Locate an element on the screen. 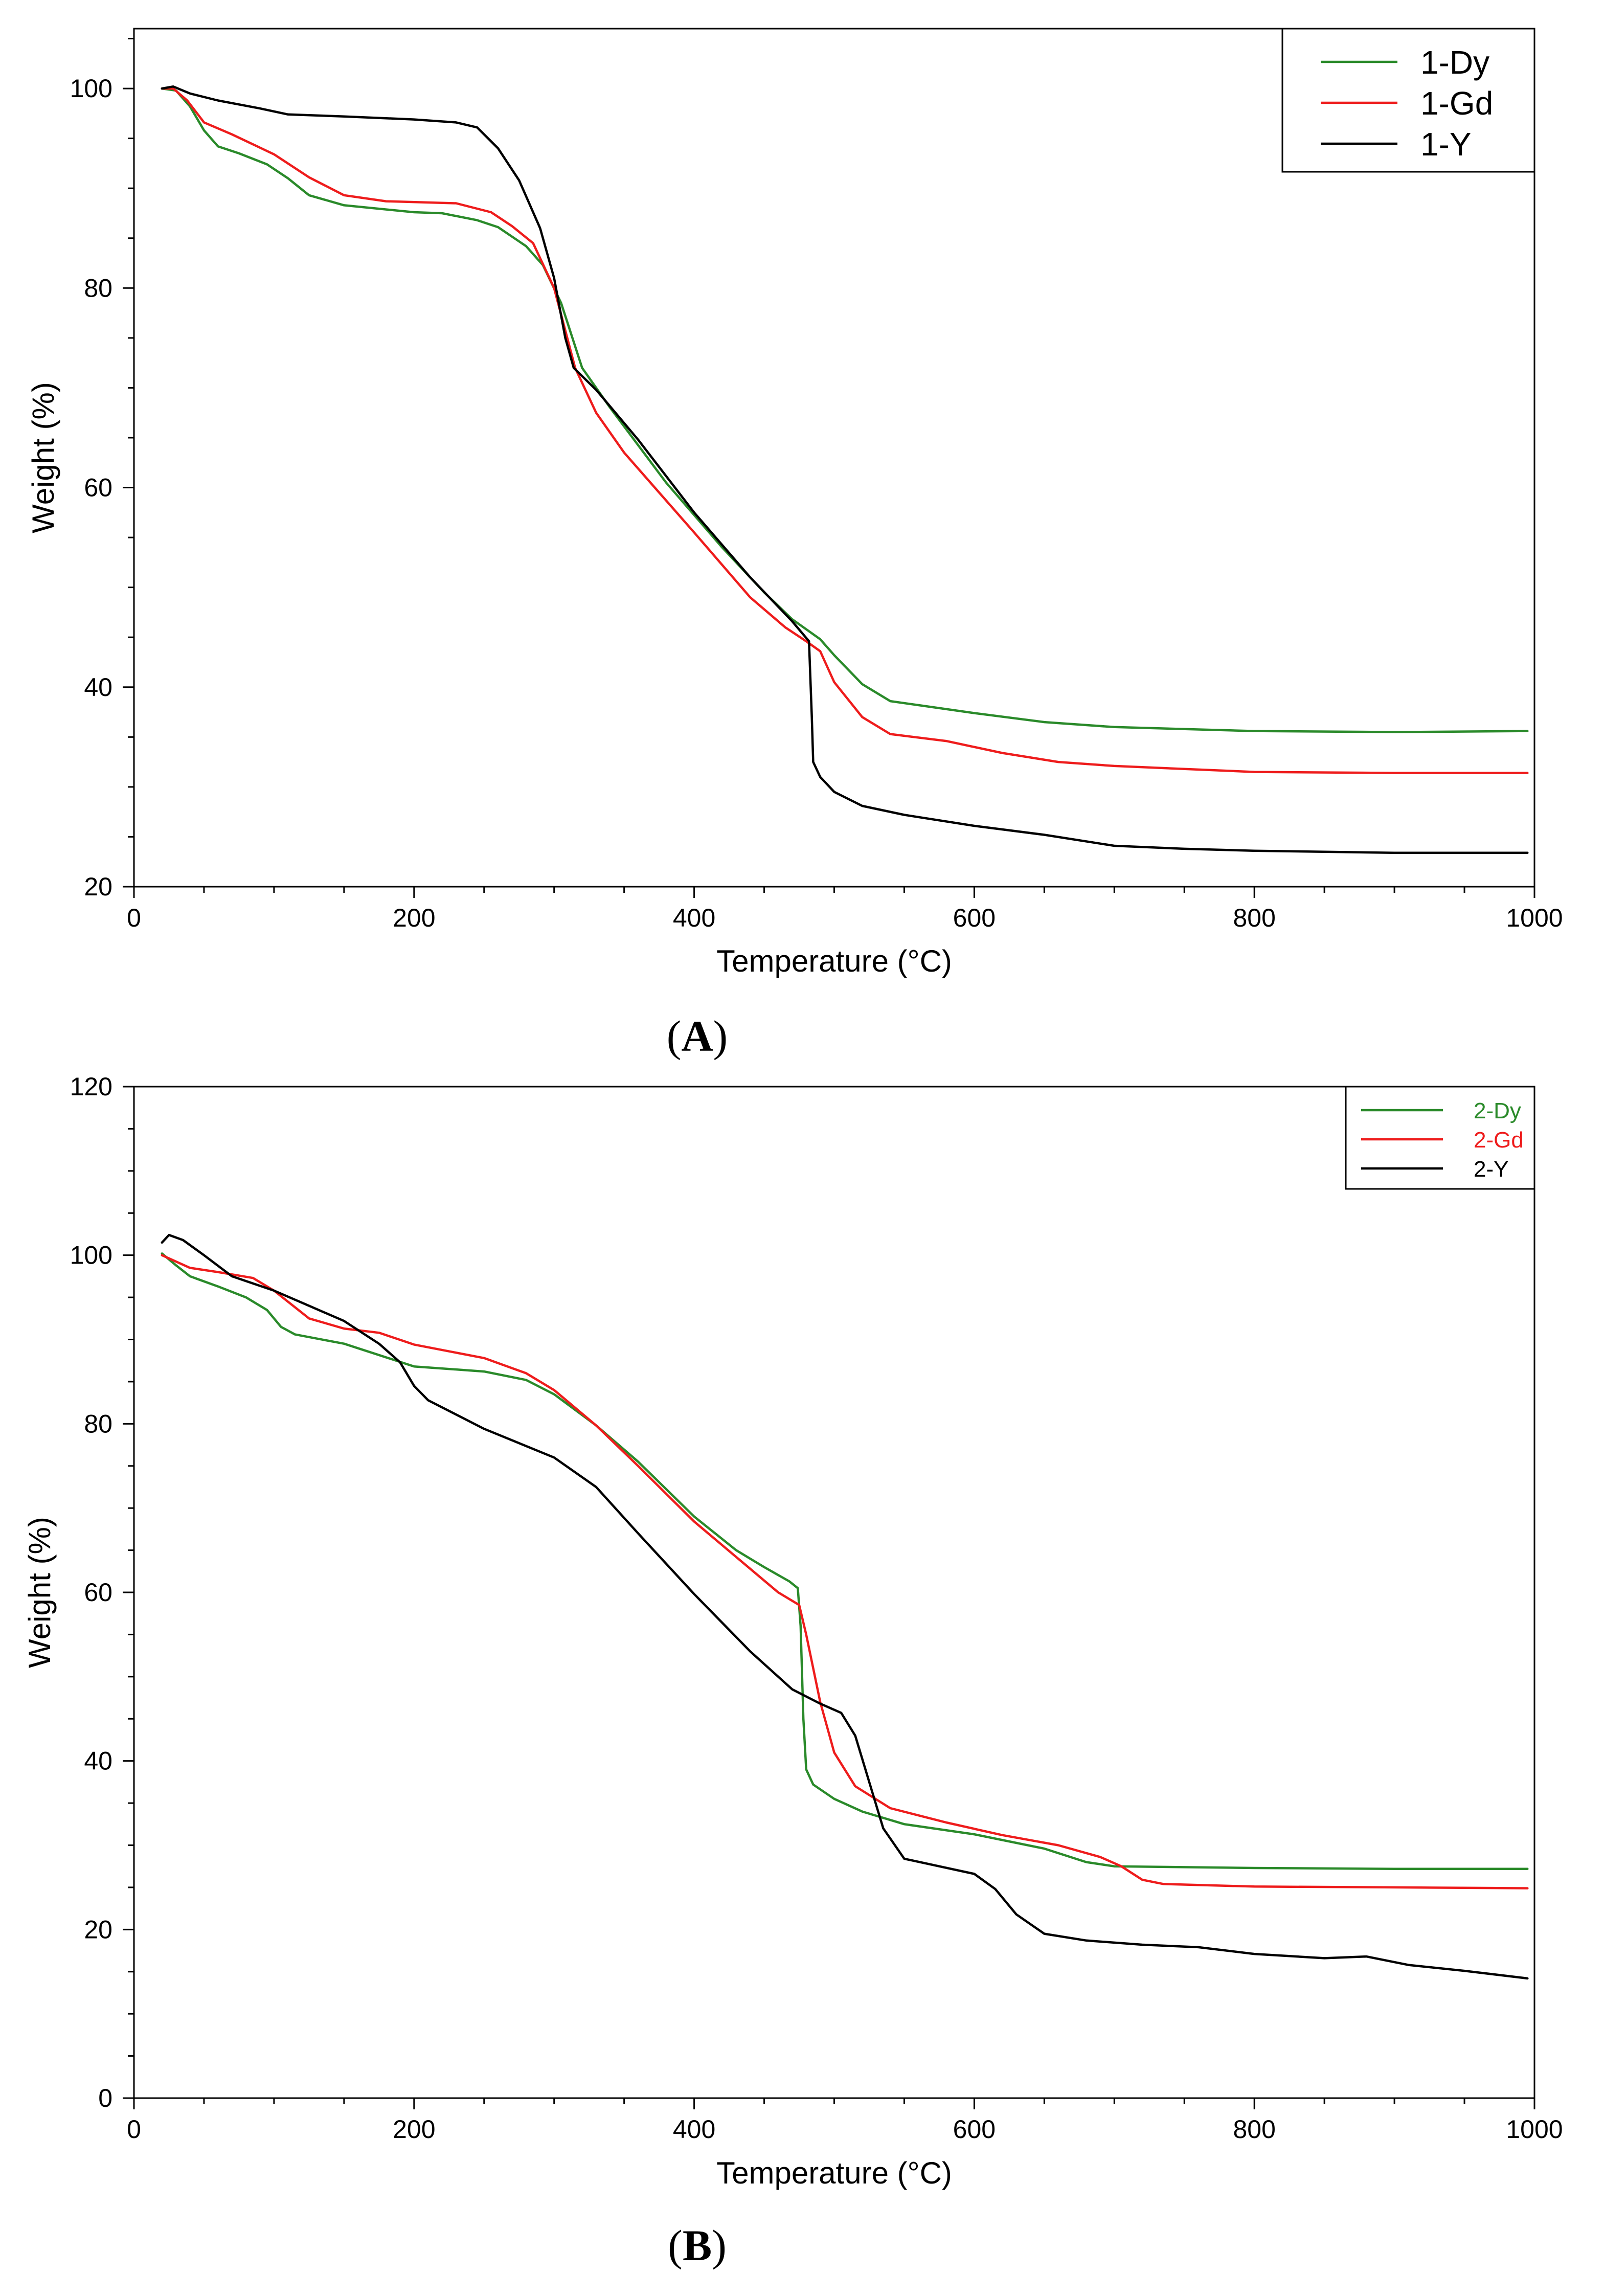 This screenshot has width=1604, height=2296. legend-label: 2-Y is located at coordinates (1491, 1170).